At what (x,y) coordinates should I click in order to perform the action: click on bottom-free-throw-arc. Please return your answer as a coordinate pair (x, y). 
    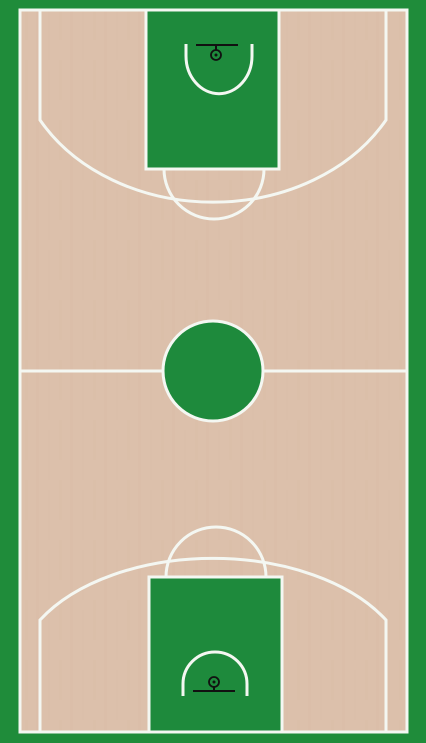
    Looking at the image, I should click on (216, 551).